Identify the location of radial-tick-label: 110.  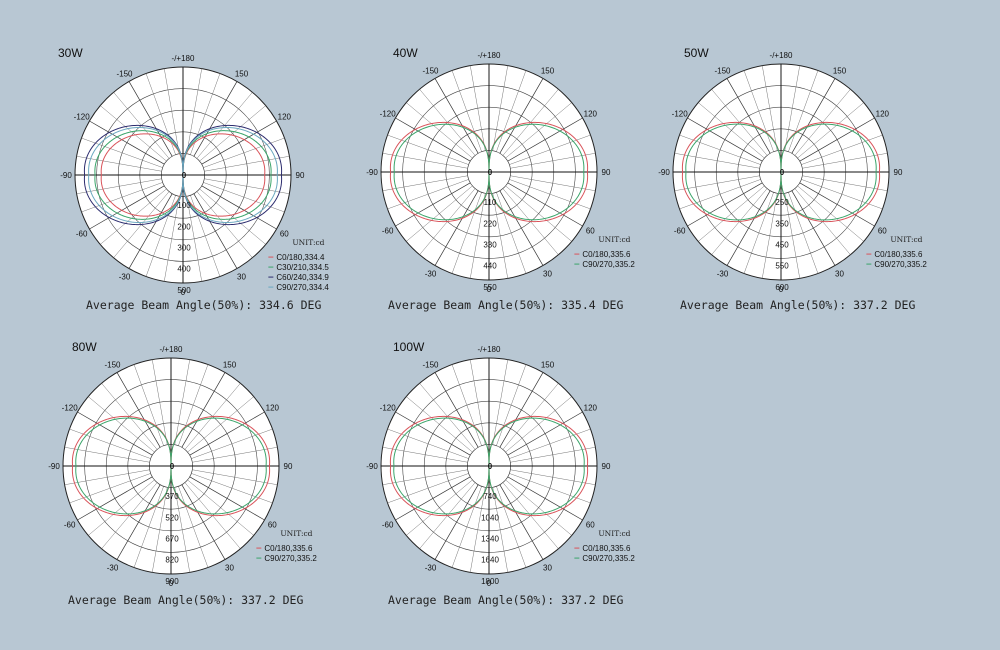
(490, 202).